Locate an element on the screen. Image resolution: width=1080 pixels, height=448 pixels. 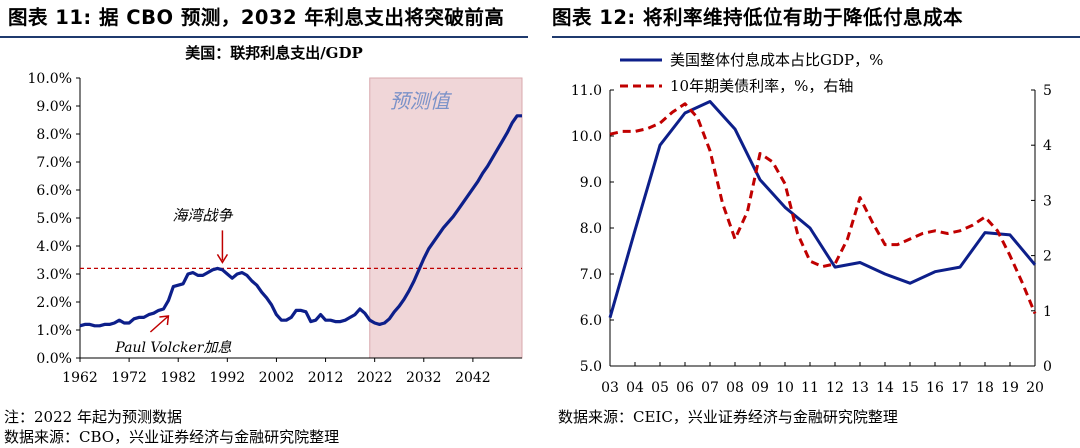
right-source: 数据来源：CEIC，兴业证券经济与金融研究院整理 is located at coordinates (728, 417).